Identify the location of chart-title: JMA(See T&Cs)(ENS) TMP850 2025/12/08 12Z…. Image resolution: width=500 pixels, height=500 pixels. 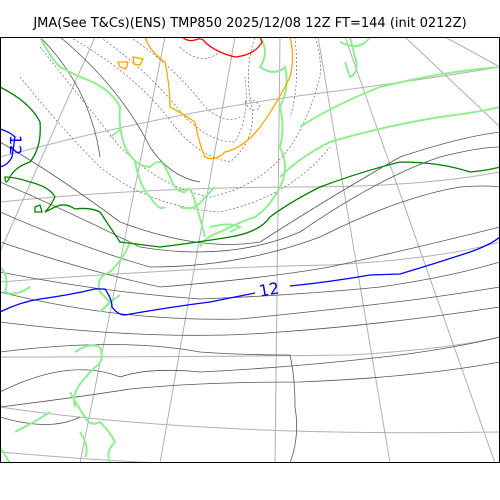
(250, 23).